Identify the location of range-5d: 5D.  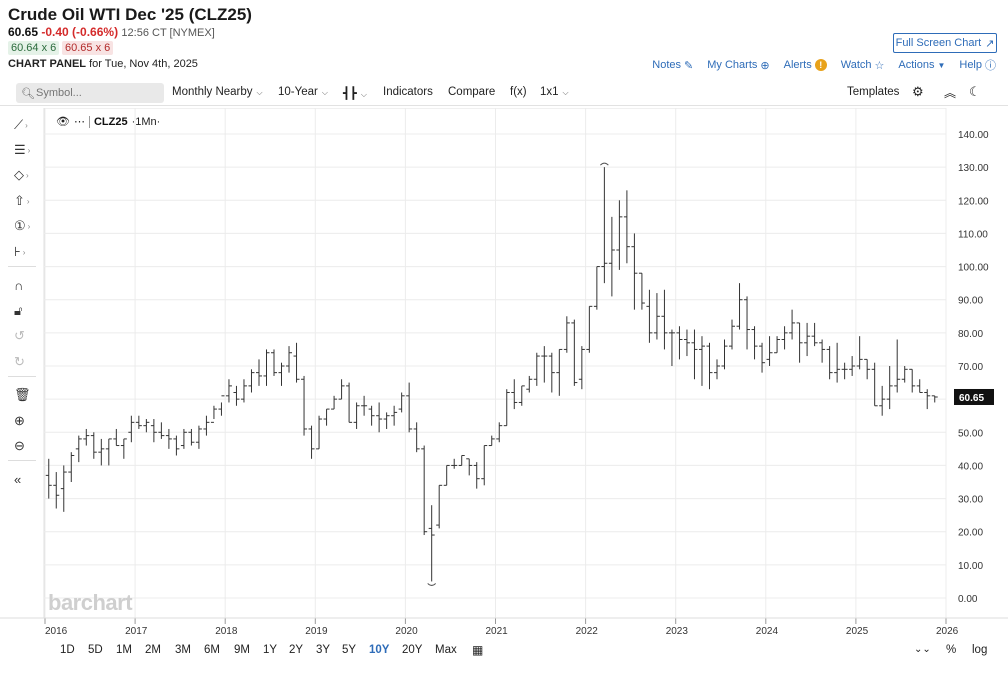
(95, 650).